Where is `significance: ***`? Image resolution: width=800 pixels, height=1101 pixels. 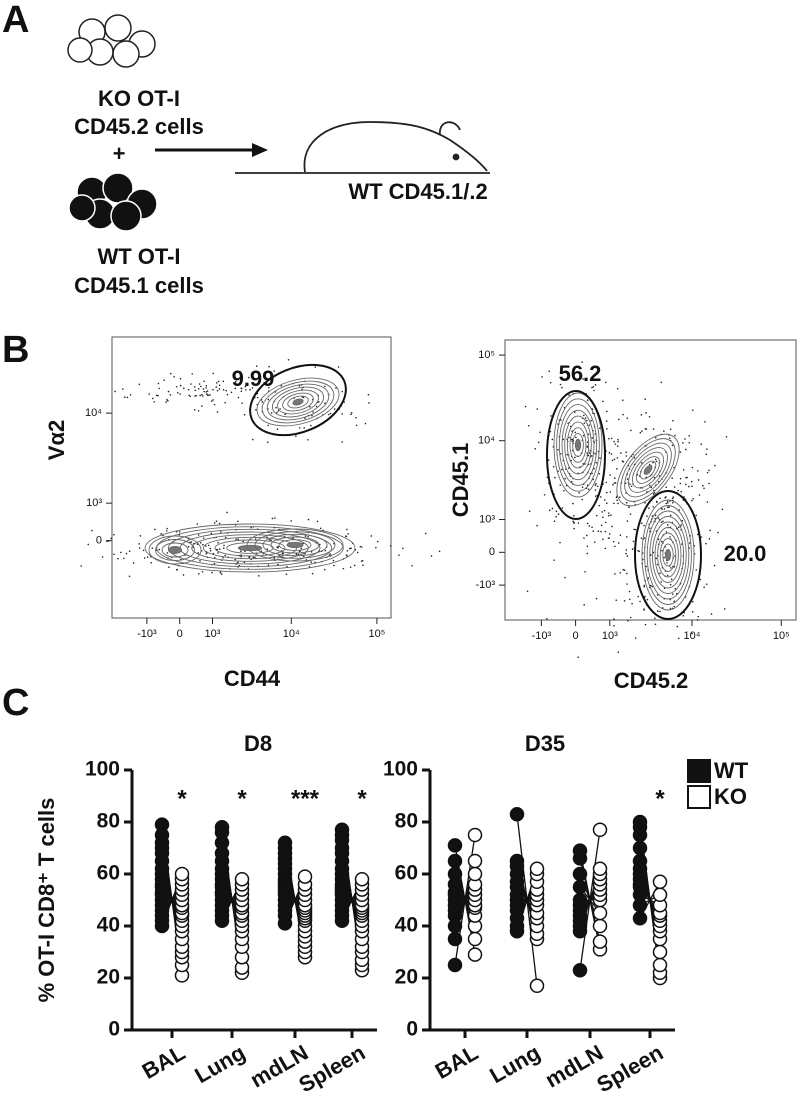 significance: *** is located at coordinates (305, 798).